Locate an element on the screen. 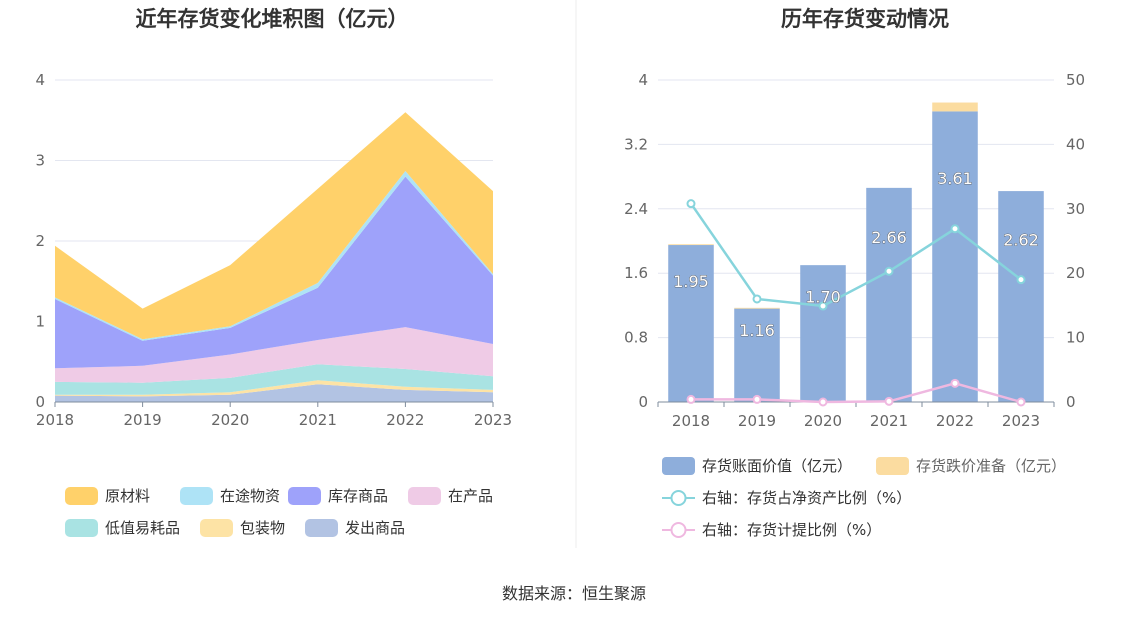 The height and width of the screenshot is (619, 1148). bar-legend-label: 右轴：存货计提比例（%） is located at coordinates (791, 530).